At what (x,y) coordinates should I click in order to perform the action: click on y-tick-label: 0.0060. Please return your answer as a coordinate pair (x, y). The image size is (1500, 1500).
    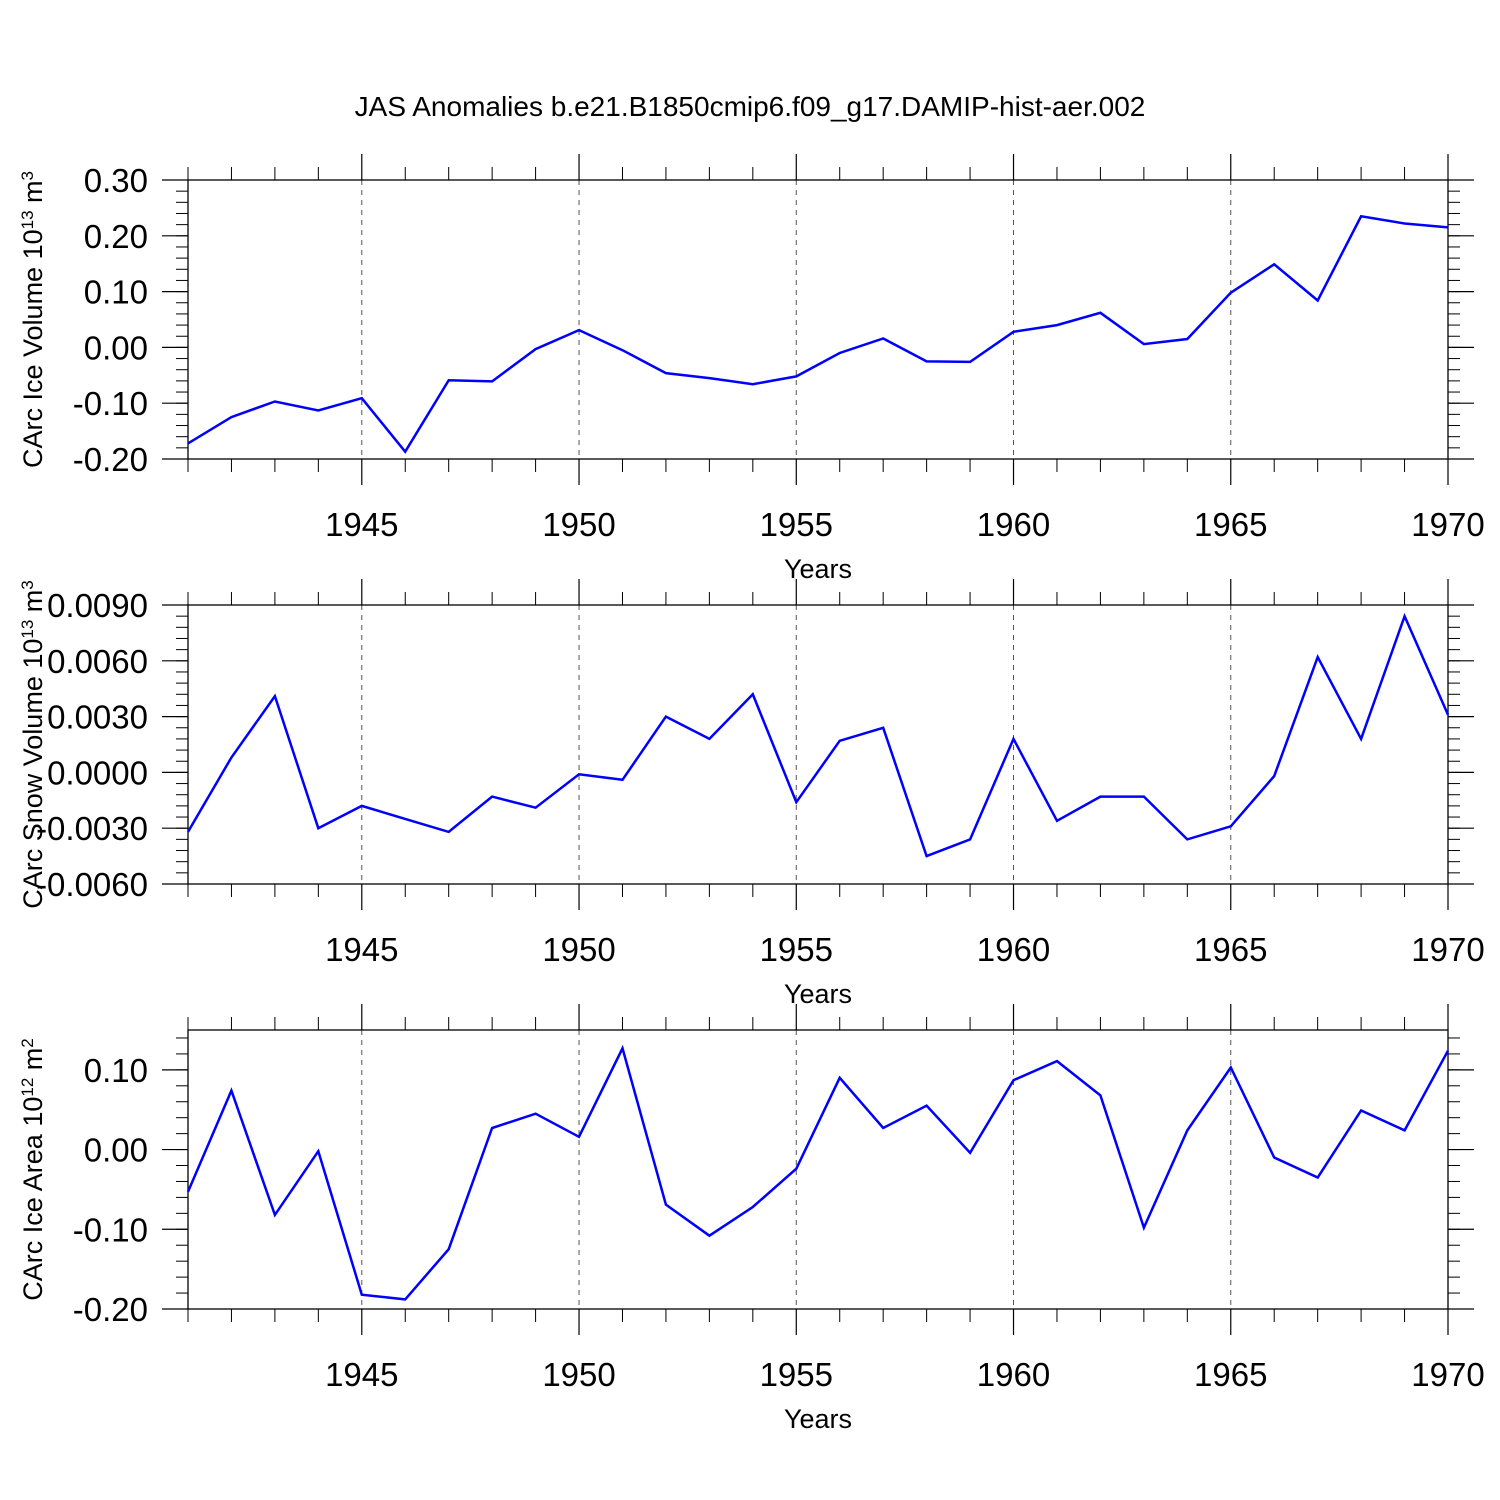
    Looking at the image, I should click on (97, 661).